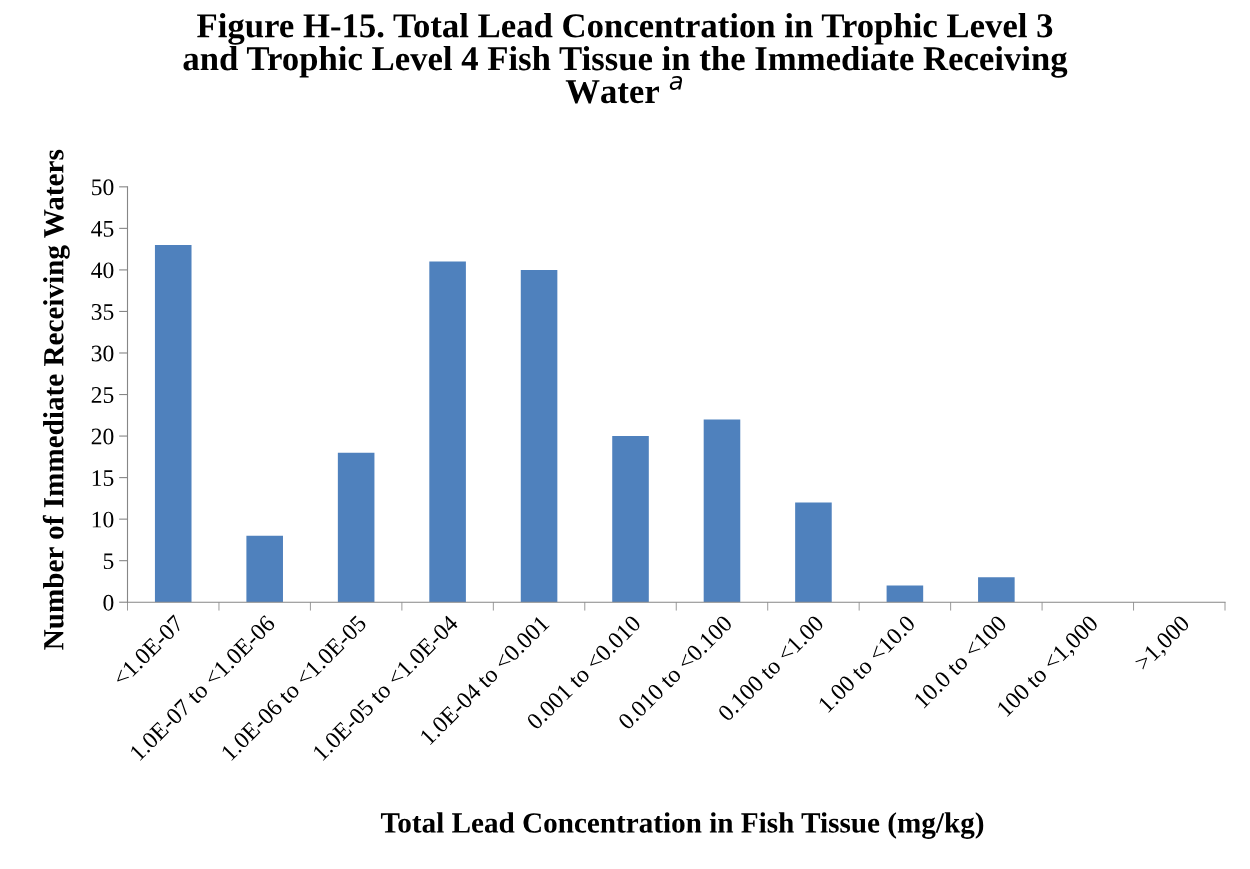 This screenshot has height=869, width=1250. I want to click on chart-title: Figure H-15. Total Lead Concentration in Trophic Level 3 and Trophic Level 4 Fish Tissue in the Immediate Receiving Water $^{a}$, so click(625, 58).